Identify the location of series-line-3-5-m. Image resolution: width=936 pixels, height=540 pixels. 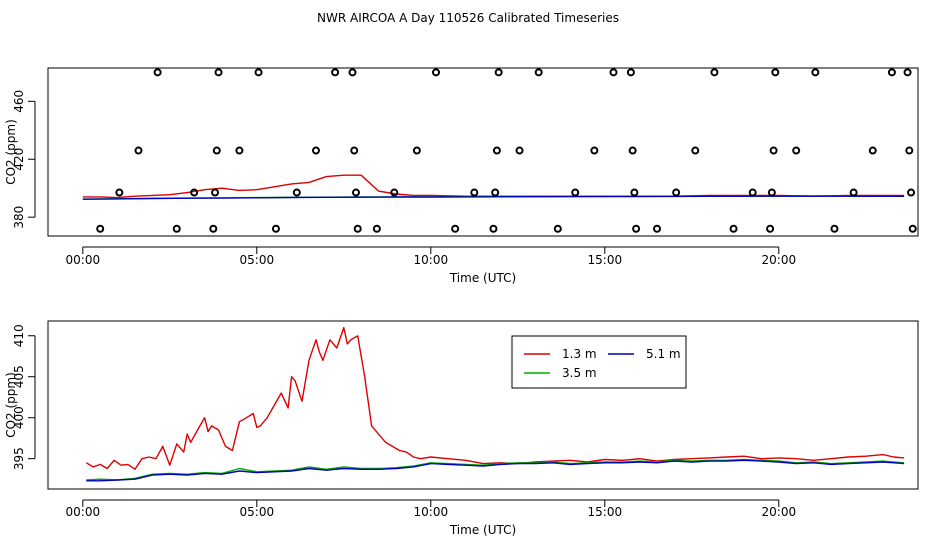
(495, 469).